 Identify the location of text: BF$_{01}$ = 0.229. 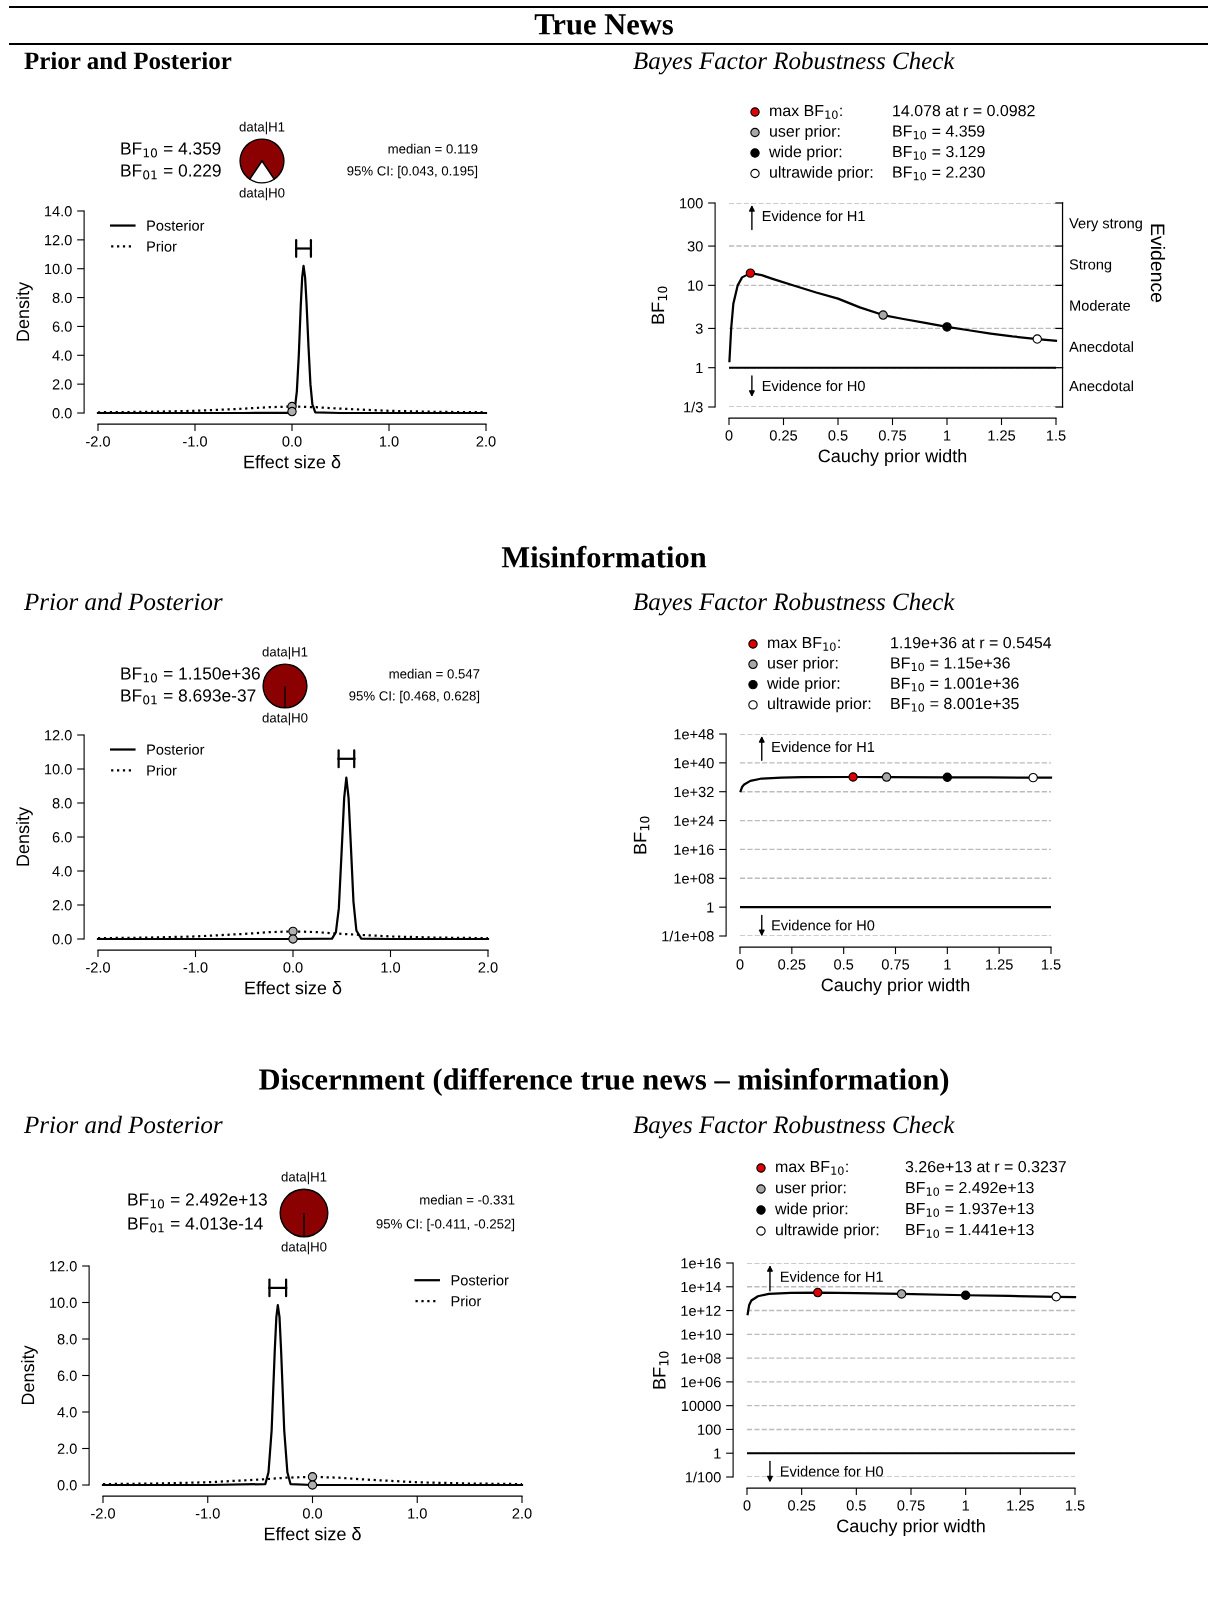
(171, 172).